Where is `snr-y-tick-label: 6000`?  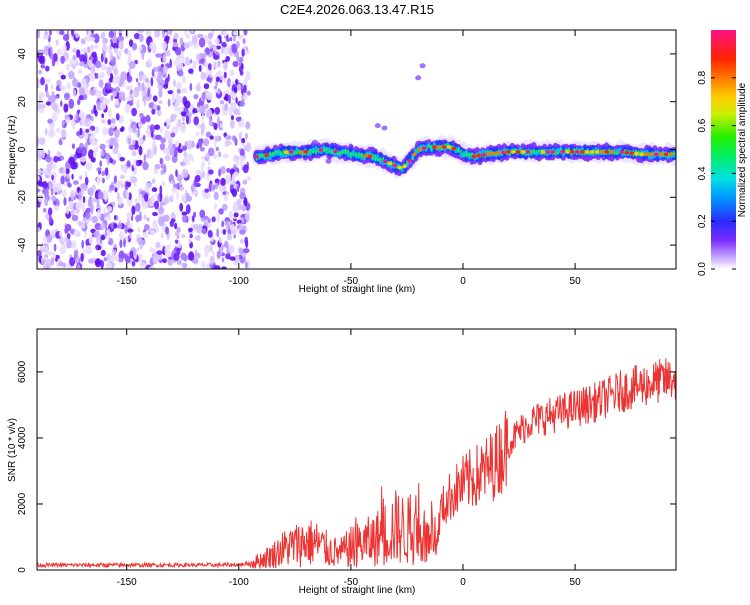
snr-y-tick-label: 6000 is located at coordinates (22, 371).